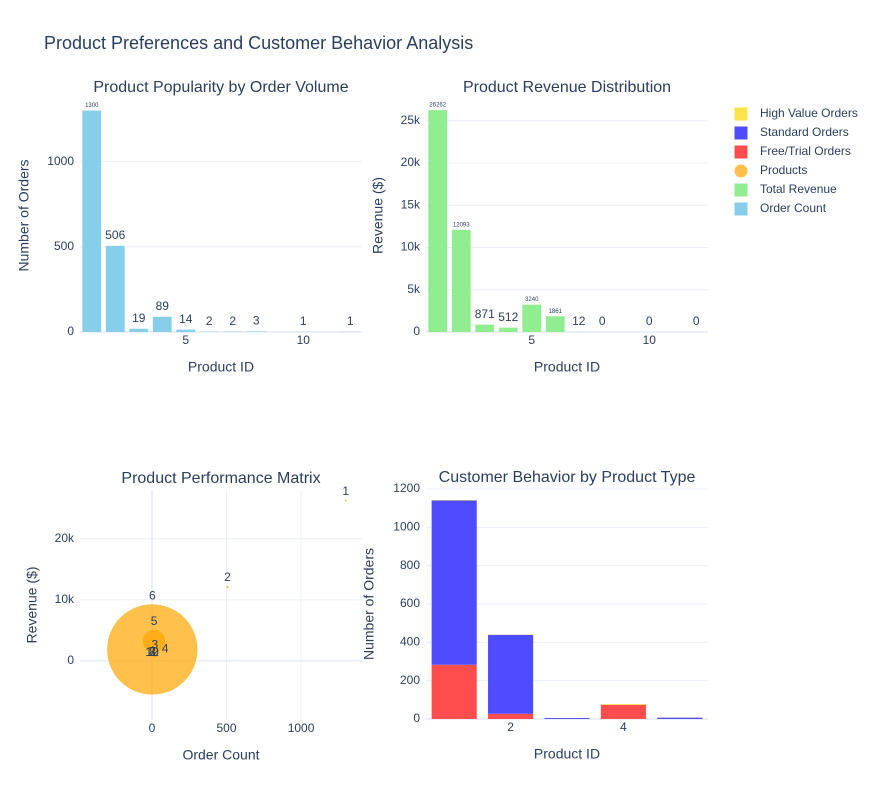 The height and width of the screenshot is (800, 888). Describe the element at coordinates (406, 488) in the screenshot. I see `y-tick-label: 1200` at that location.